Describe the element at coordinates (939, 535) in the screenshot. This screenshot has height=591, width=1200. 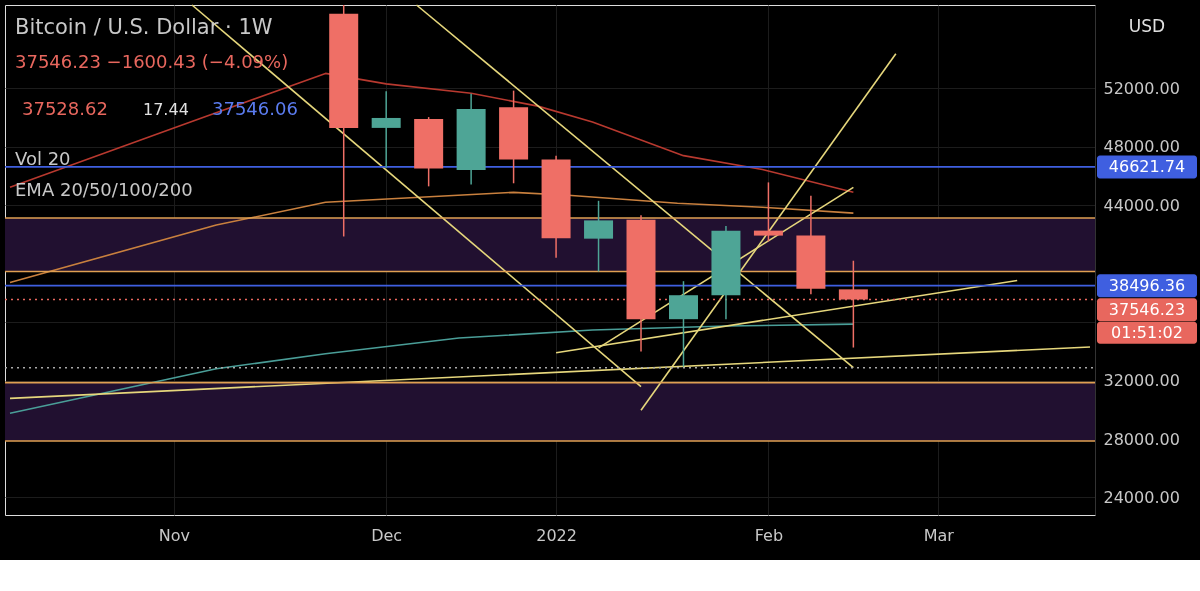
I see `x-tick-label: Mar` at that location.